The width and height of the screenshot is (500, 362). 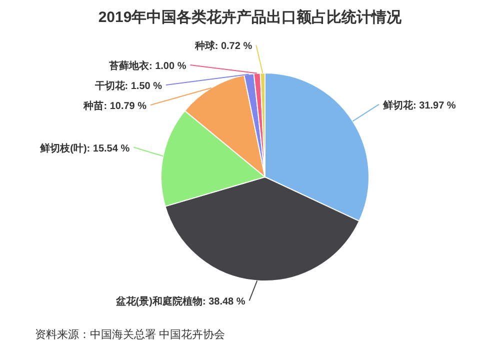 I want to click on annotation: 资料来源：中国海关总署 中国花卉协会, so click(x=130, y=335).